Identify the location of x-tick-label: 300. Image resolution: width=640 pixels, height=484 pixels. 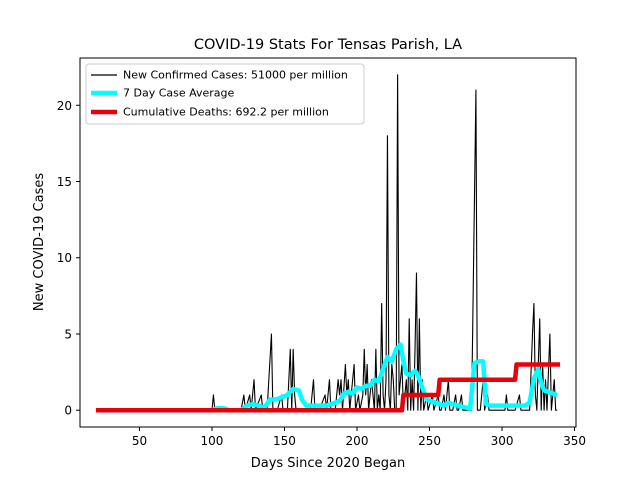
(502, 441).